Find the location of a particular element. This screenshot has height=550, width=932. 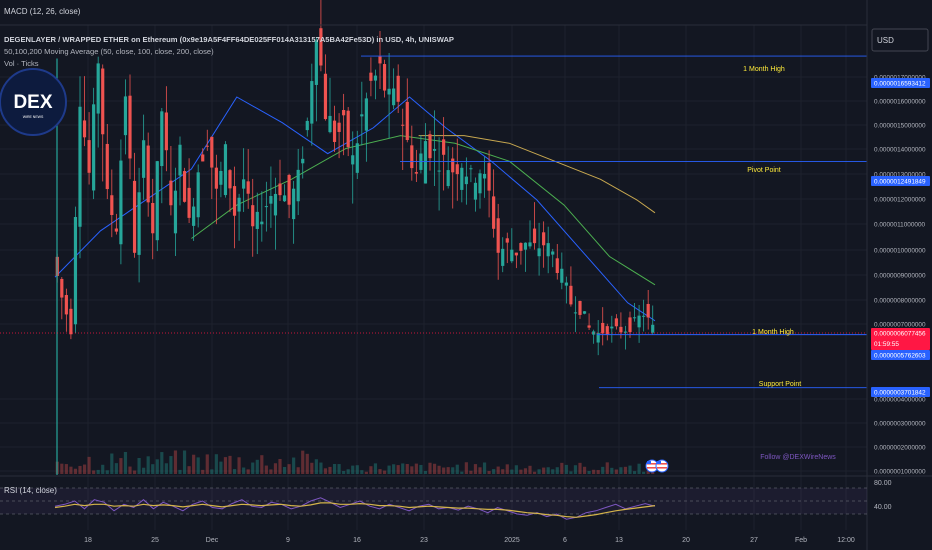

us-flag-icon is located at coordinates (652, 466).